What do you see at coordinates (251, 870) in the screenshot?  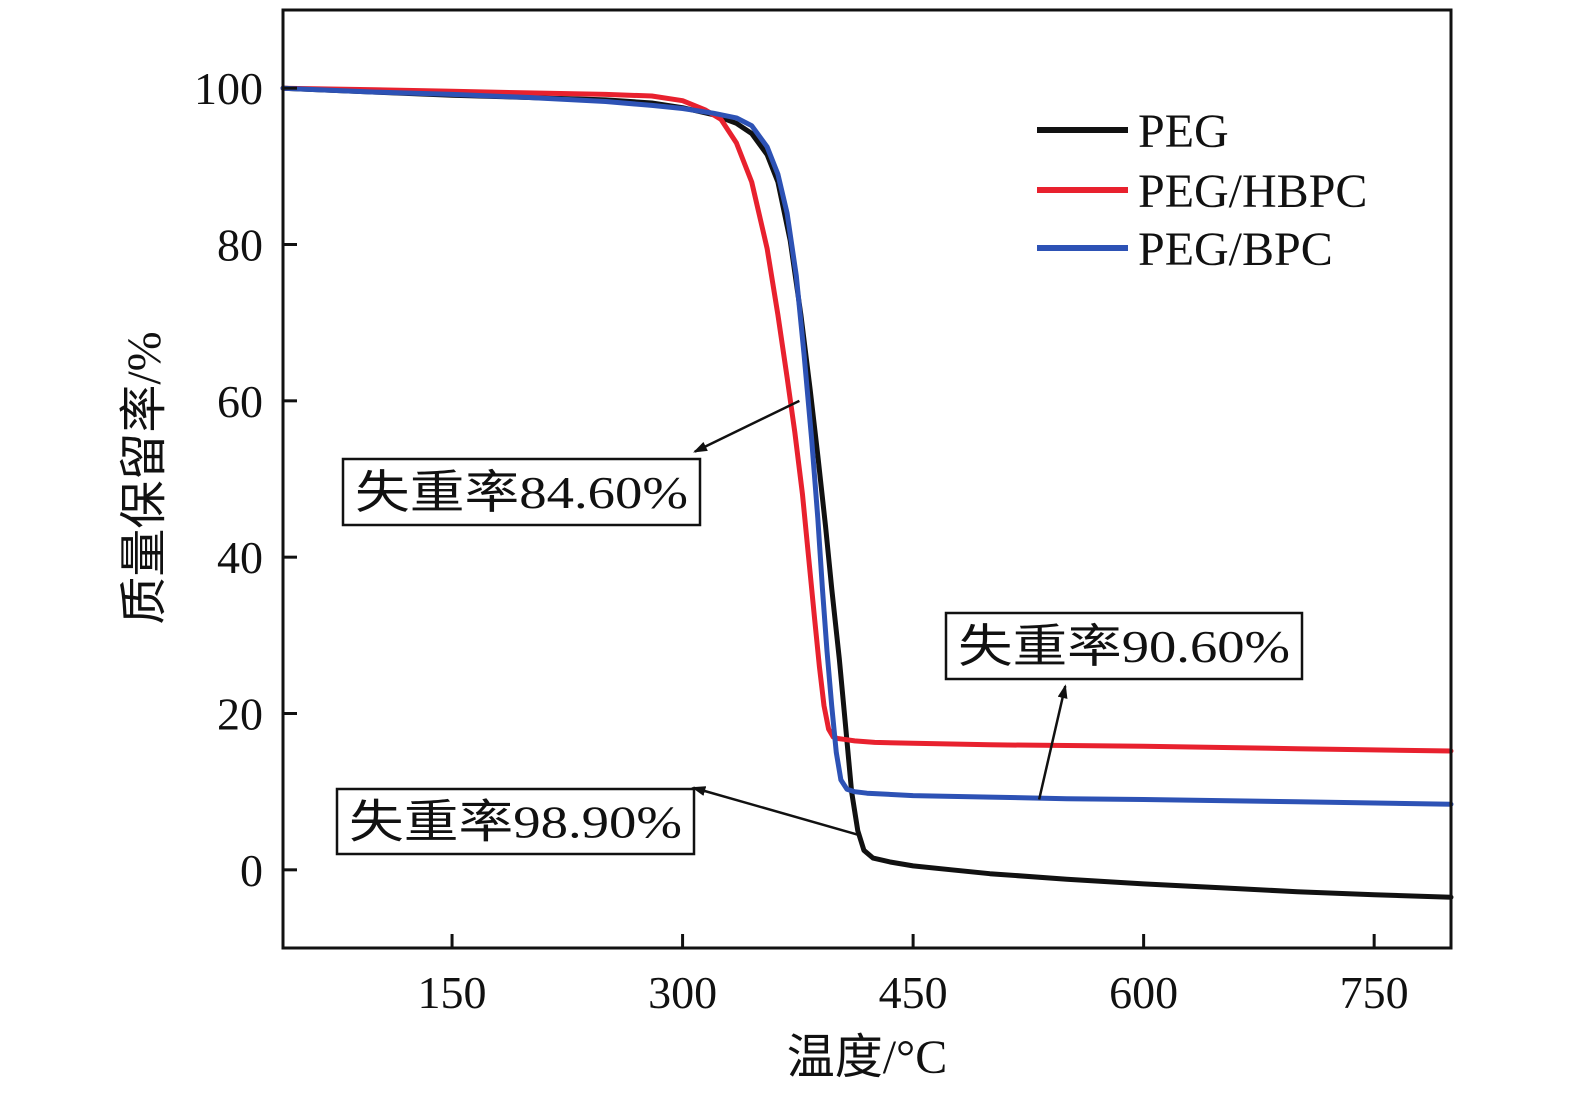 I see `y-tick-label: 0` at bounding box center [251, 870].